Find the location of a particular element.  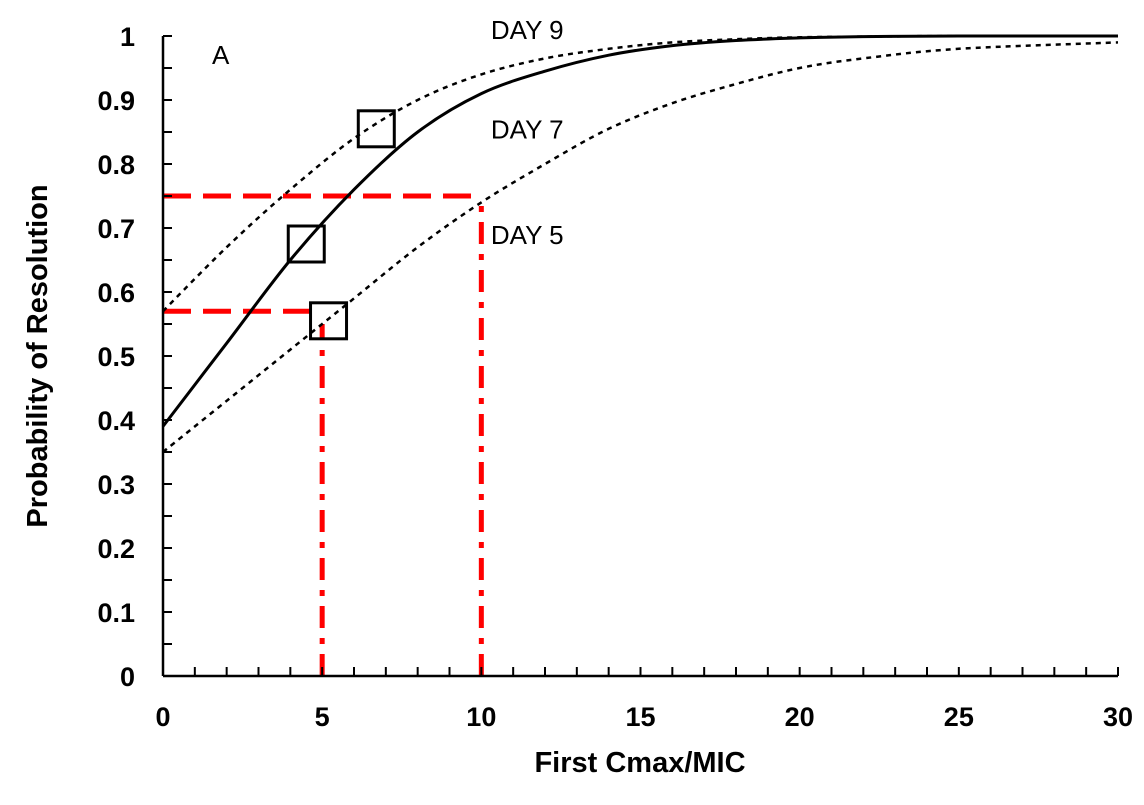

x-tick-label: 0 is located at coordinates (162, 717).